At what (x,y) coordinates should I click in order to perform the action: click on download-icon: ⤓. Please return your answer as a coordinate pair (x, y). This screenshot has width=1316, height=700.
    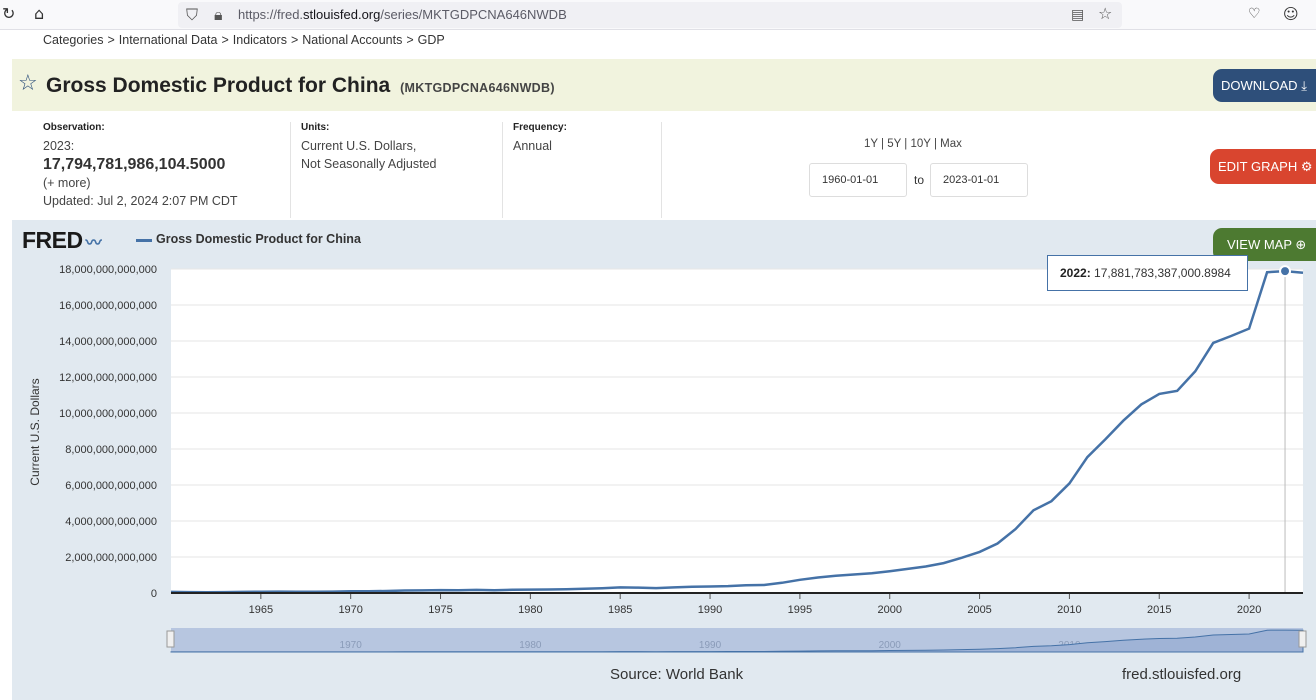
    Looking at the image, I should click on (1304, 86).